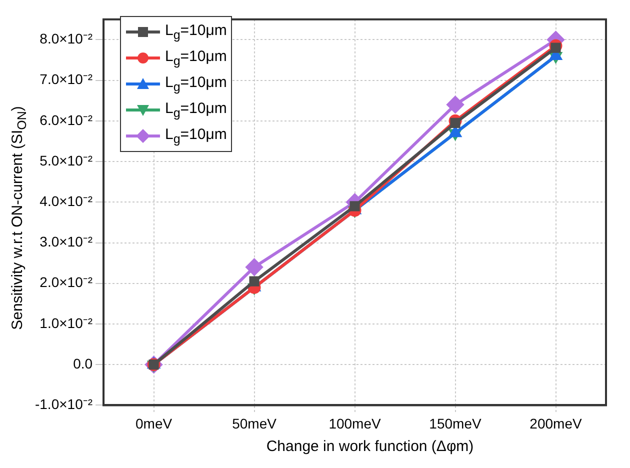 The width and height of the screenshot is (630, 468). What do you see at coordinates (66, 322) in the screenshot?
I see `y-tick-label: 1.0×10⁻²` at bounding box center [66, 322].